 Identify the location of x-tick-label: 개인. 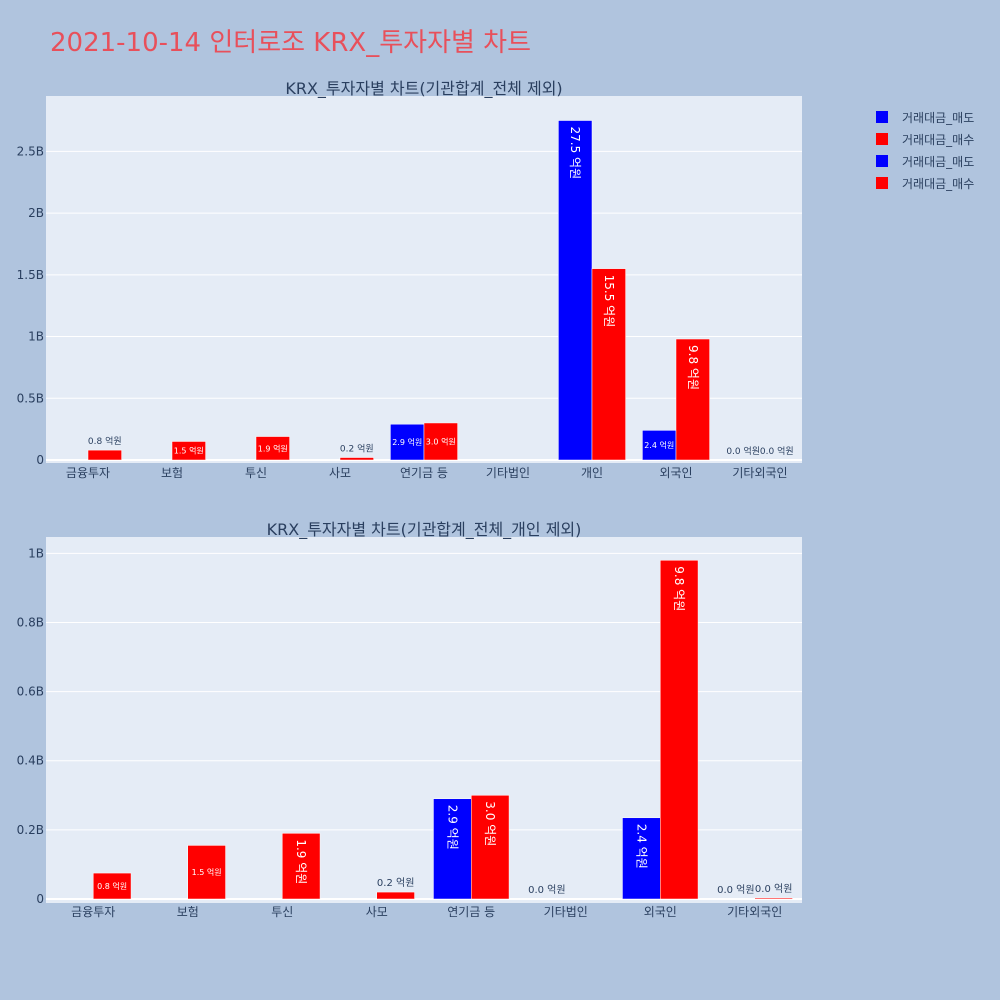
(592, 473).